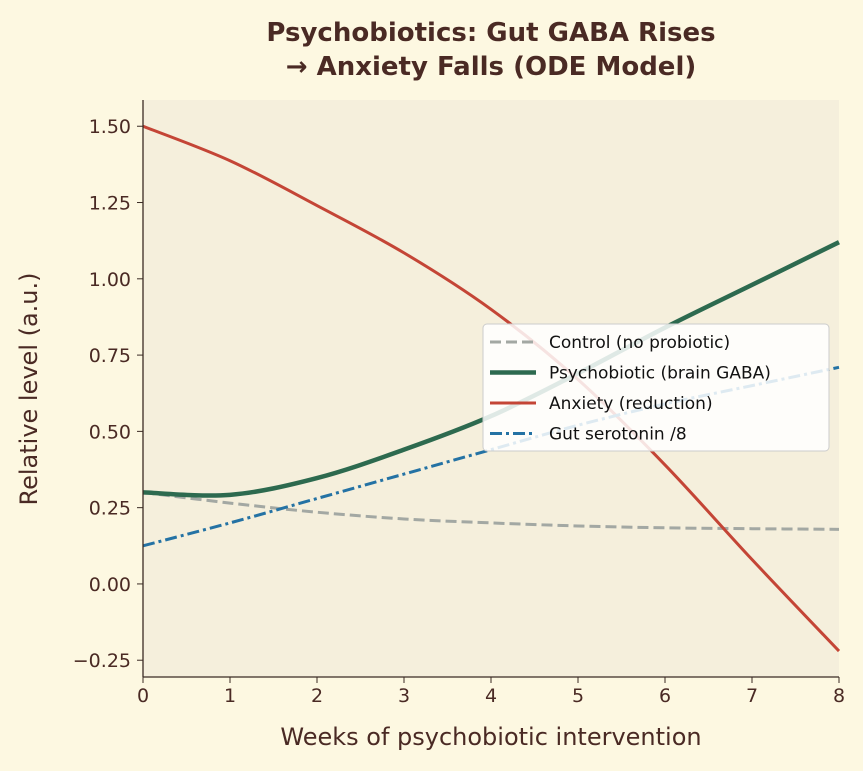  Describe the element at coordinates (660, 374) in the screenshot. I see `legend-label: Psychobiotic (brain GABA)` at that location.